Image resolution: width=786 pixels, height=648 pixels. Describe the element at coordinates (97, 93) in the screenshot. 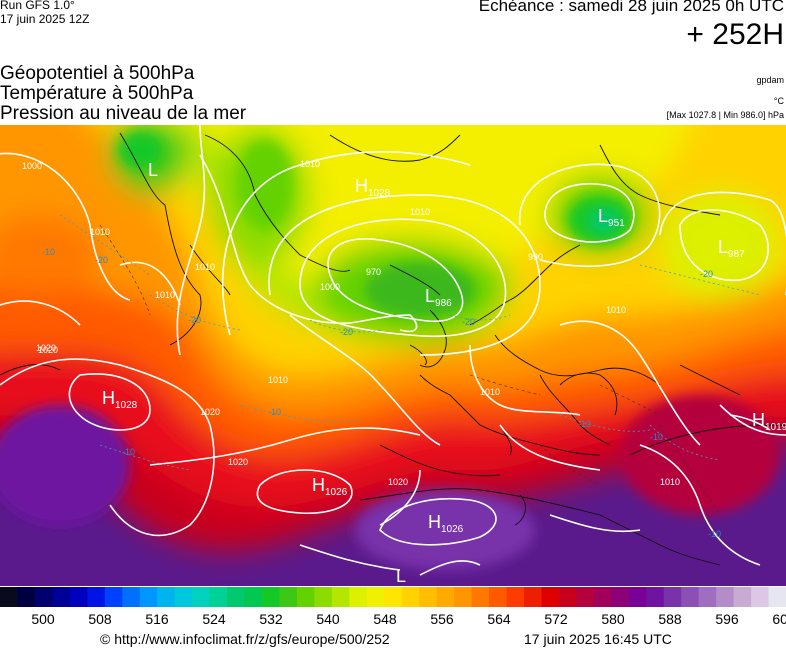

I see `title-temperature: Température à 500hPa` at that location.